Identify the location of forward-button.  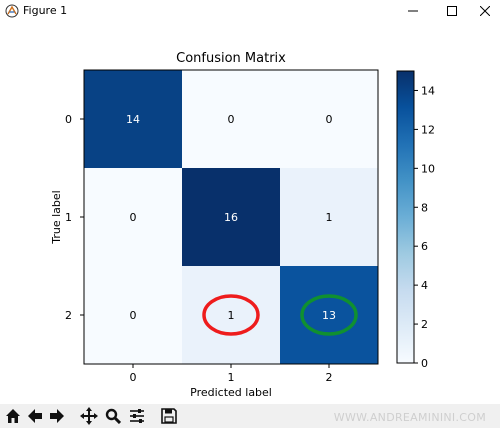
(57, 416).